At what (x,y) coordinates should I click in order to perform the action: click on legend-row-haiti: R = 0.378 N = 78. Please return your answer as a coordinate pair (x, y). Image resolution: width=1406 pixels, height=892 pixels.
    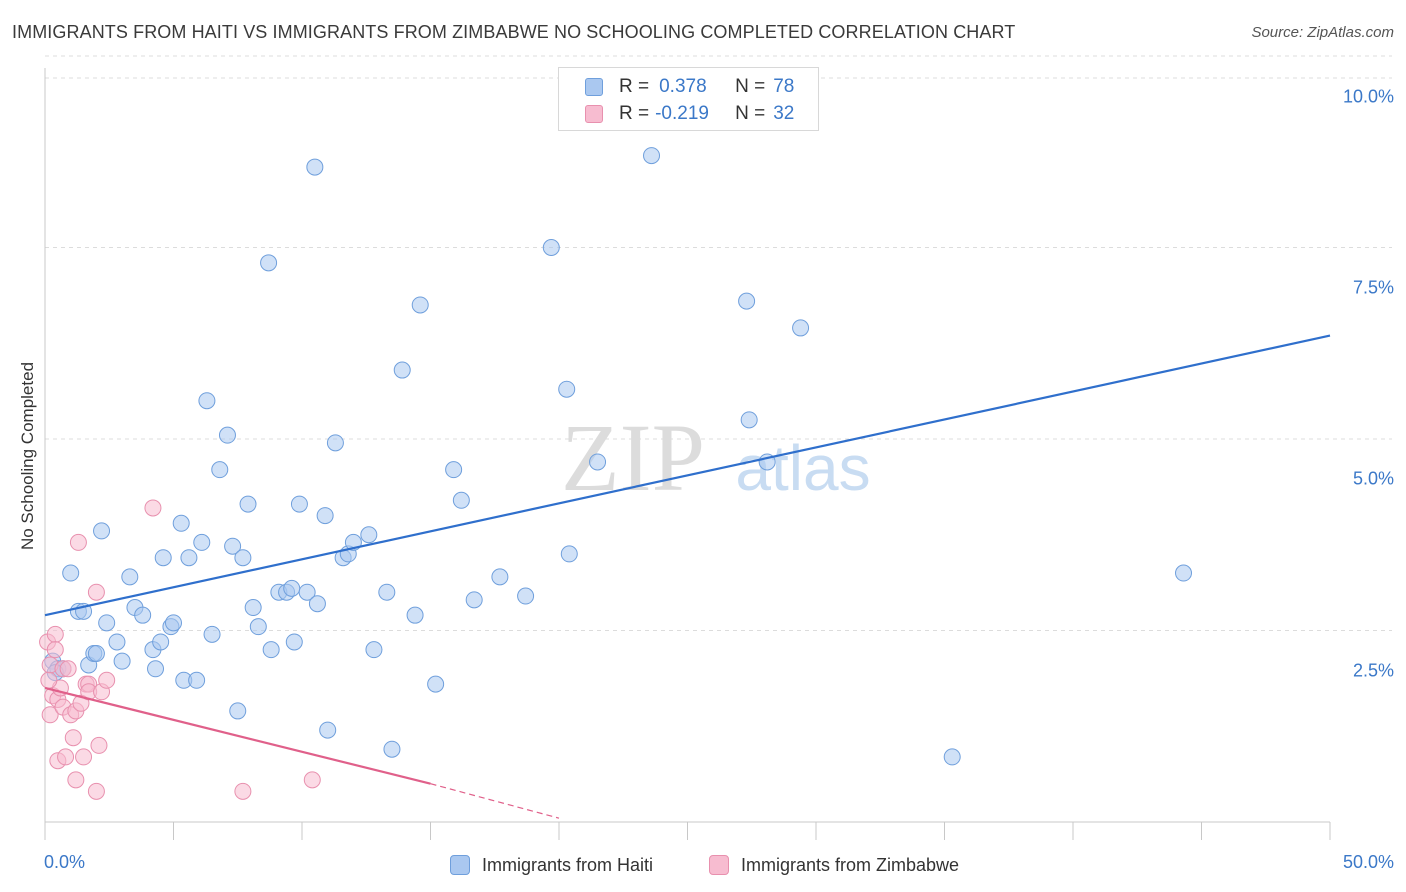
    Looking at the image, I should click on (689, 87).